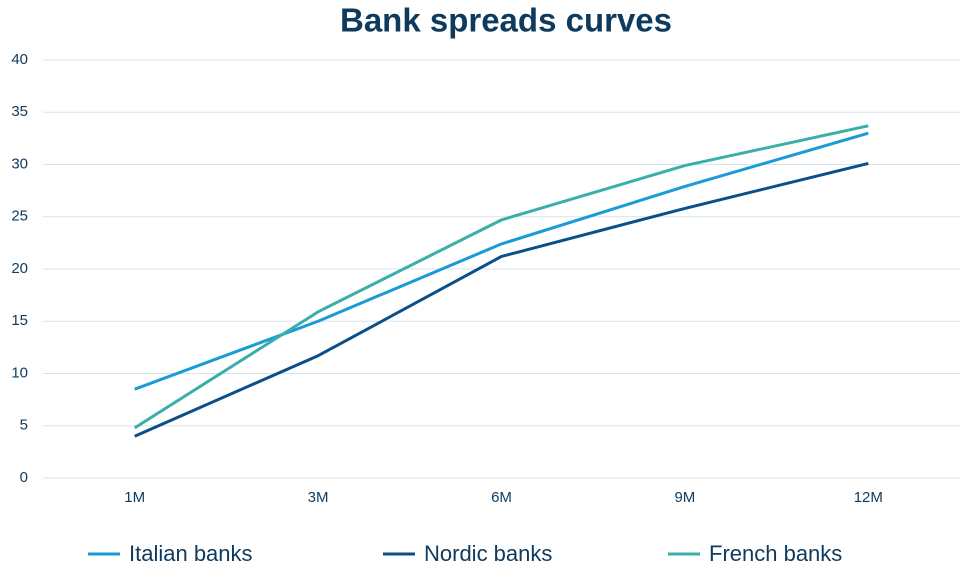  Describe the element at coordinates (19, 268) in the screenshot. I see `y-tick-label: 20` at that location.